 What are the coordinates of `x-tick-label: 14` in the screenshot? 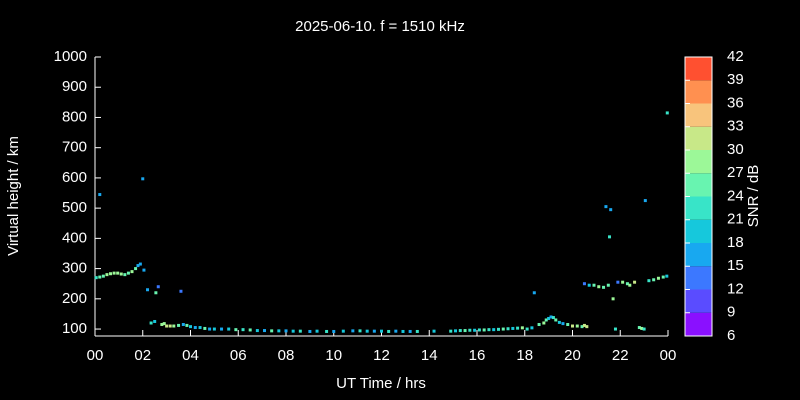 It's located at (429, 355).